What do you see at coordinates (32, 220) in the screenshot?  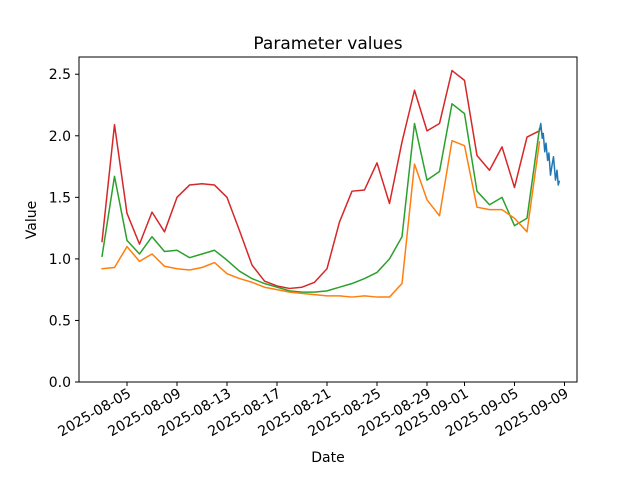 I see `y-axis-label: Value` at bounding box center [32, 220].